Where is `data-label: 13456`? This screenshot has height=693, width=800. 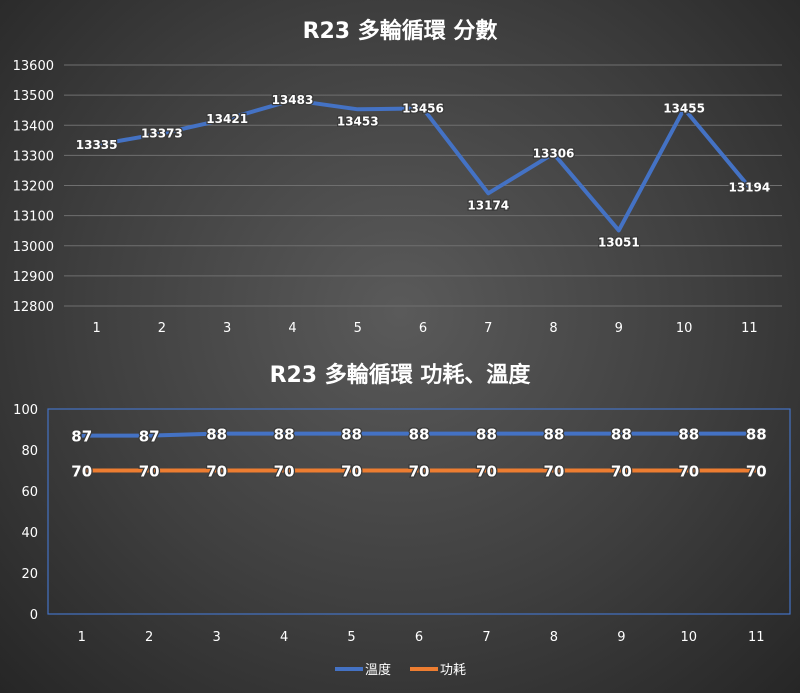 data-label: 13456 is located at coordinates (423, 108).